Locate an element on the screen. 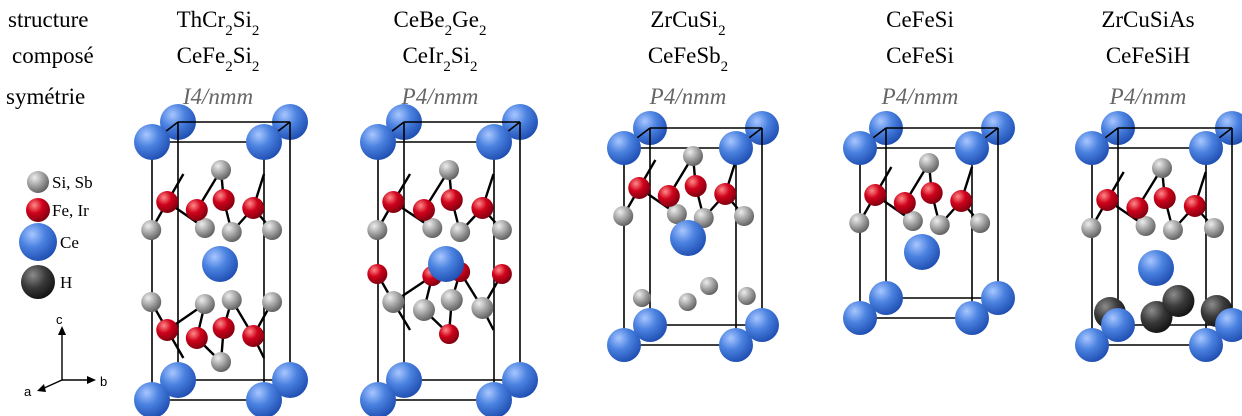 This screenshot has height=416, width=1242. compound-label: CeIr2Si2 is located at coordinates (439, 59).